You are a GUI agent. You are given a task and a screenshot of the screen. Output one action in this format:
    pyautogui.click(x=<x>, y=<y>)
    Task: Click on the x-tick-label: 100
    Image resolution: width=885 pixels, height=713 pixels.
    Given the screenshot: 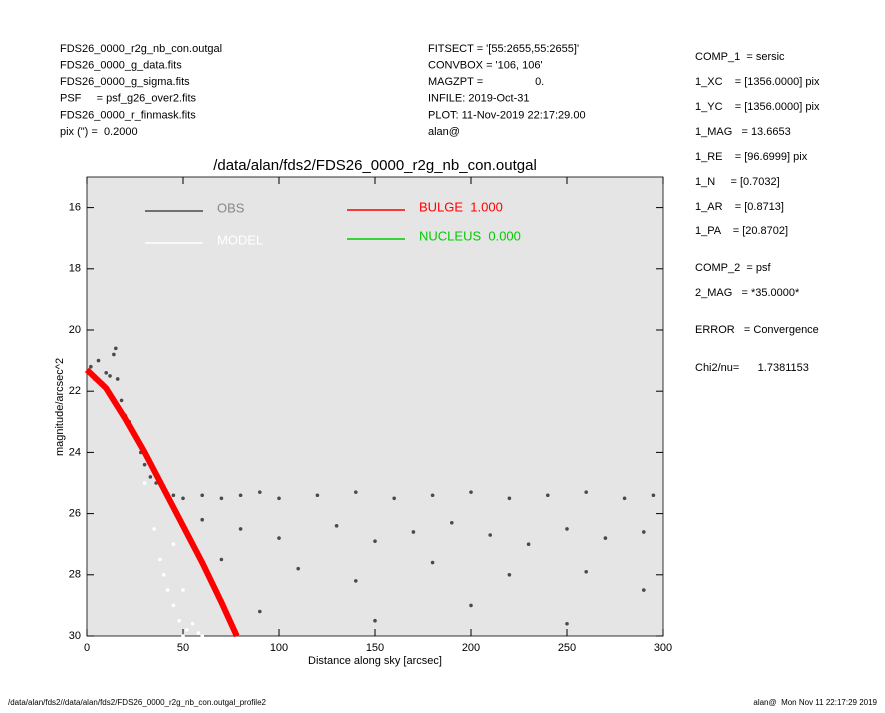 What is the action you would take?
    pyautogui.click(x=279, y=648)
    